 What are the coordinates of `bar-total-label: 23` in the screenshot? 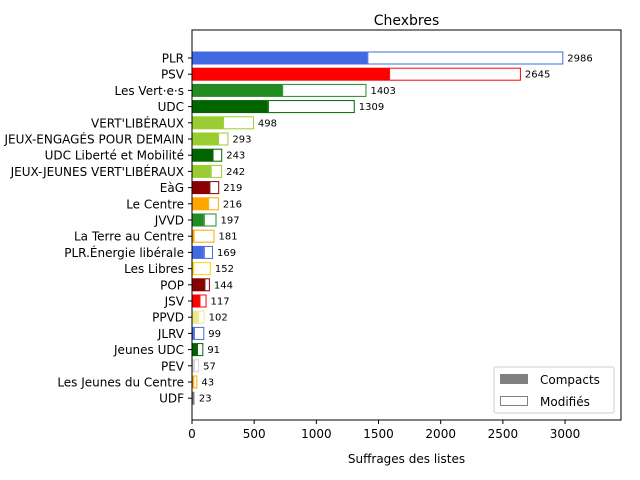 It's located at (205, 399).